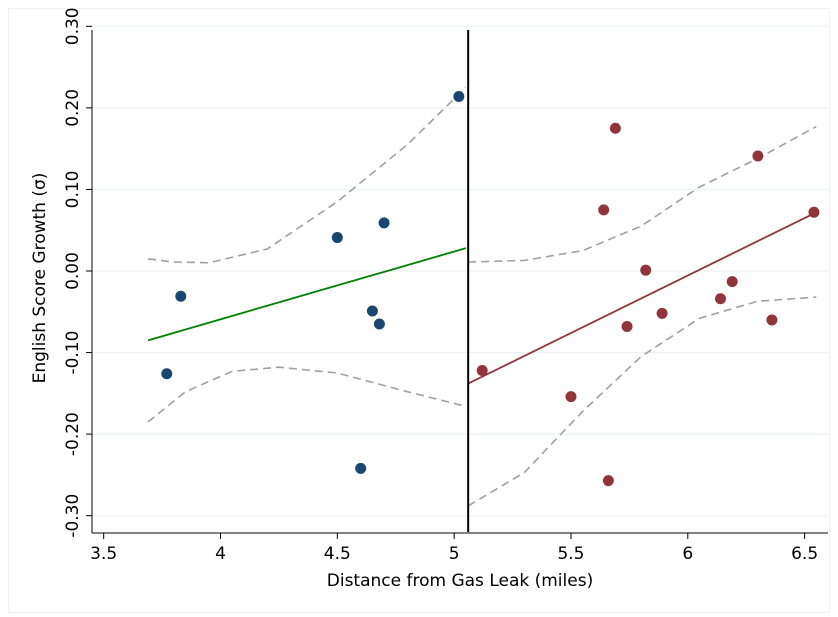 This screenshot has width=838, height=617. I want to click on x-tick-label: 4.5, so click(337, 554).